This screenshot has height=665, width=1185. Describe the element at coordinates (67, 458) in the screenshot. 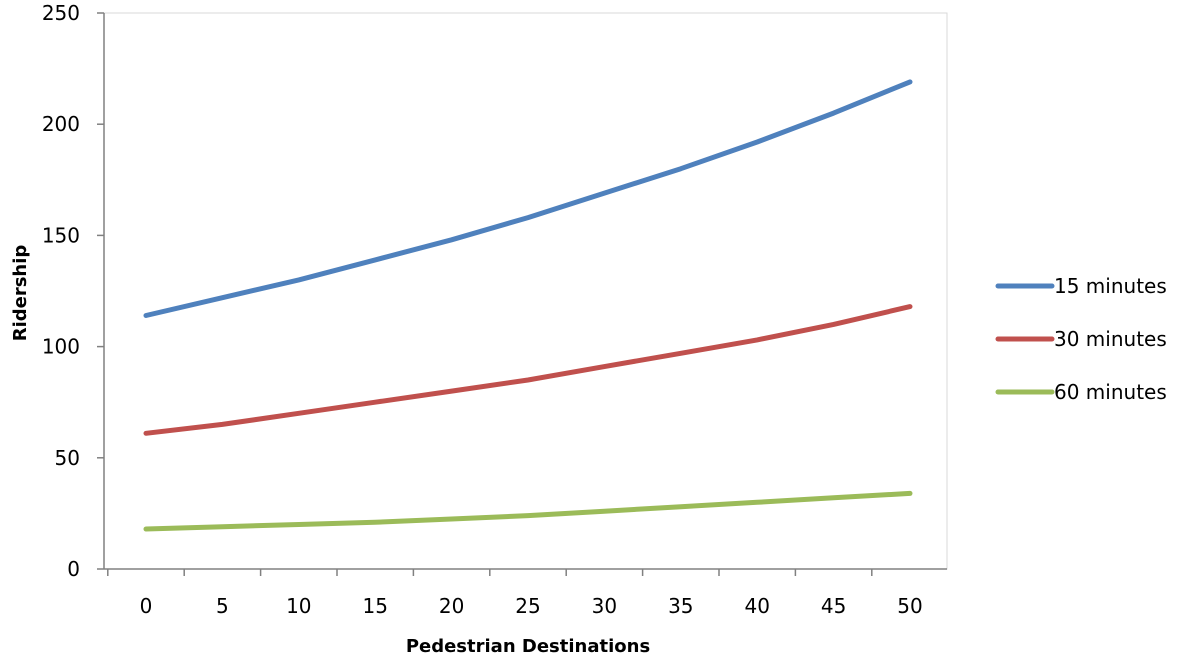

I see `y-tick-label: 50` at that location.